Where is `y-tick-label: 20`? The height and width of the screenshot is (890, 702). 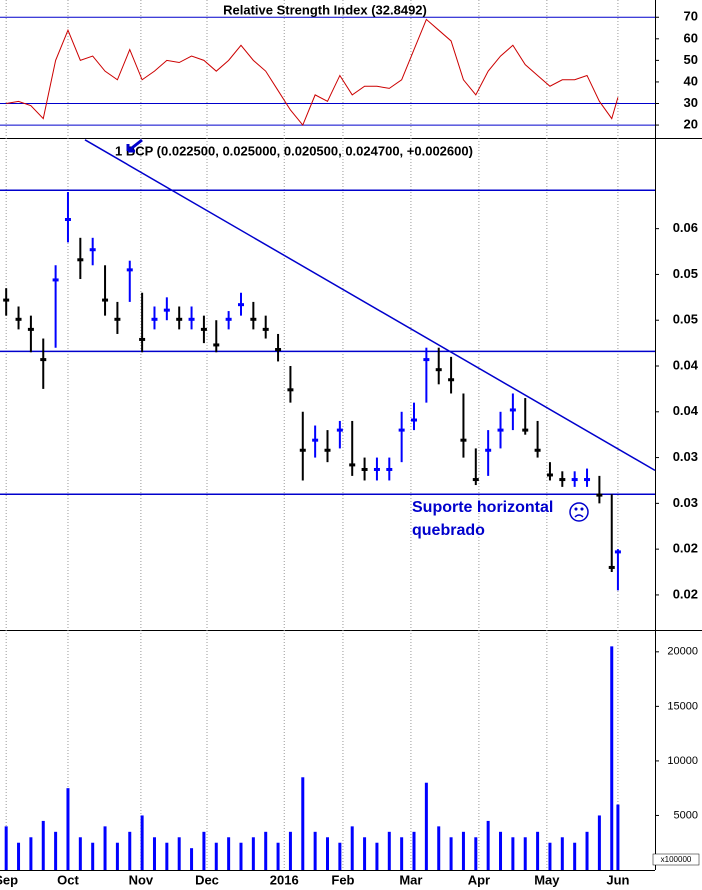
y-tick-label: 20 is located at coordinates (691, 124).